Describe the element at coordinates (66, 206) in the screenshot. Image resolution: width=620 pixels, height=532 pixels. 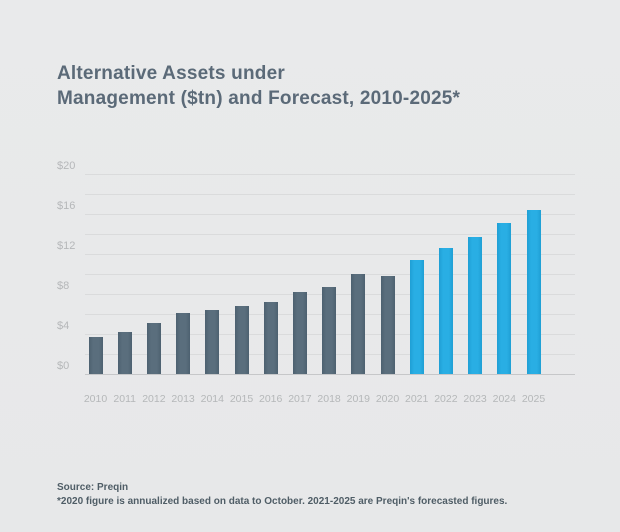
I see `y-axis-tick-16: $16` at that location.